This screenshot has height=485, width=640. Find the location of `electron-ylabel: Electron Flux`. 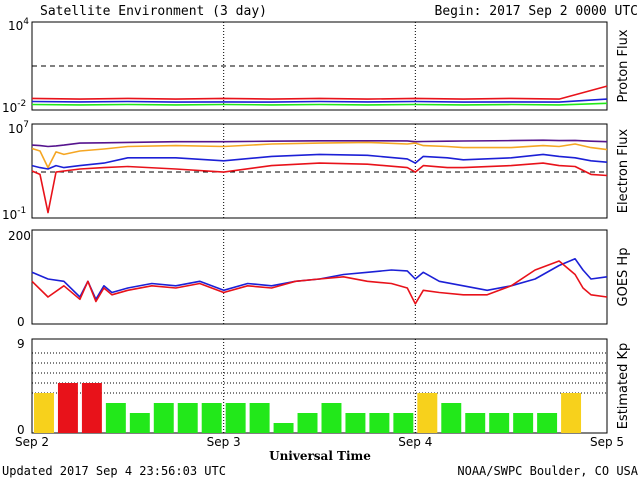

electron-ylabel: Electron Flux is located at coordinates (623, 170).